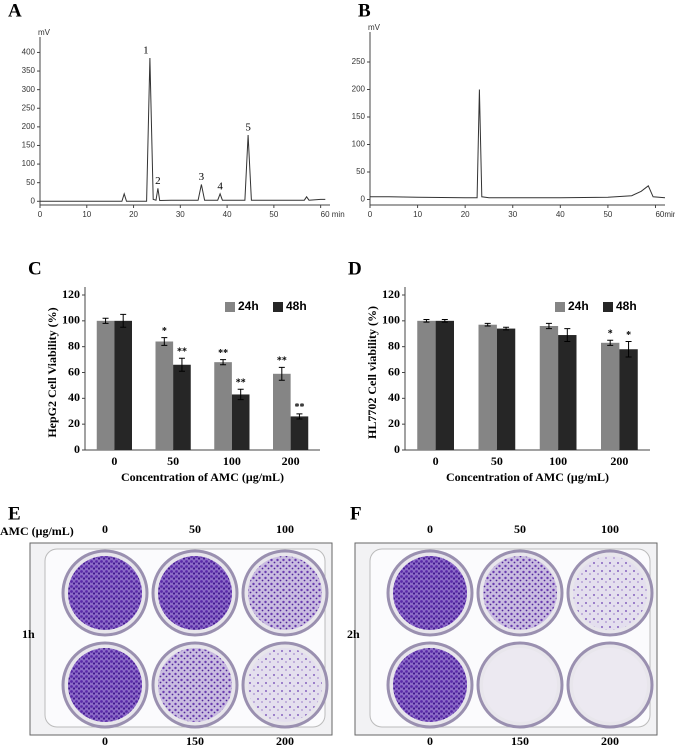 The width and height of the screenshot is (675, 748). I want to click on y-axis-label: HepG2 Cell Viability (%), so click(52, 372).